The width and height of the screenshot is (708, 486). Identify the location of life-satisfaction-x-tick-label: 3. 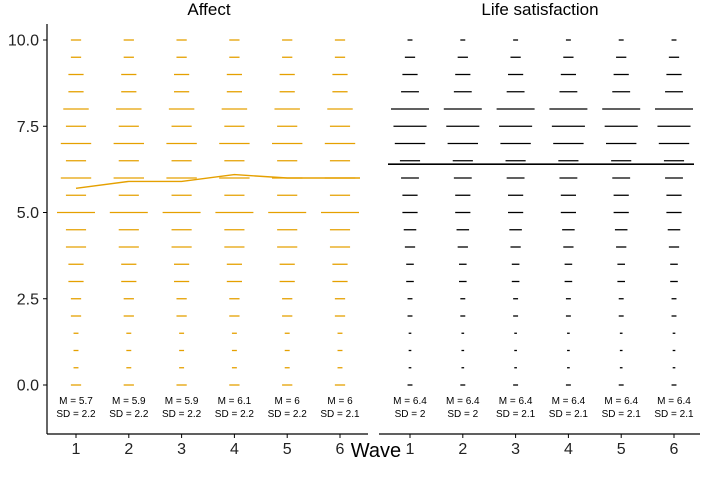
(515, 449).